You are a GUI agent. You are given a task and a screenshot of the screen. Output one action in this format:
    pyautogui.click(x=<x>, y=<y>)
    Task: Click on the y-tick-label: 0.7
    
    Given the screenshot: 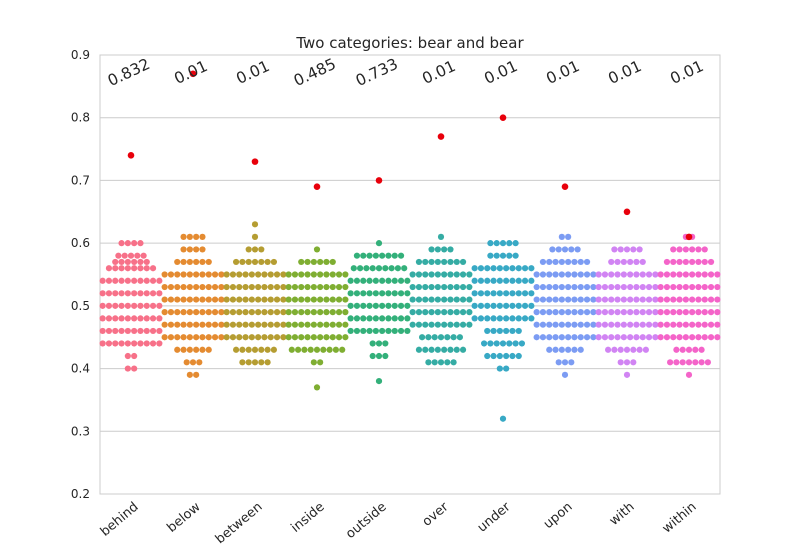 What is the action you would take?
    pyautogui.click(x=80, y=180)
    